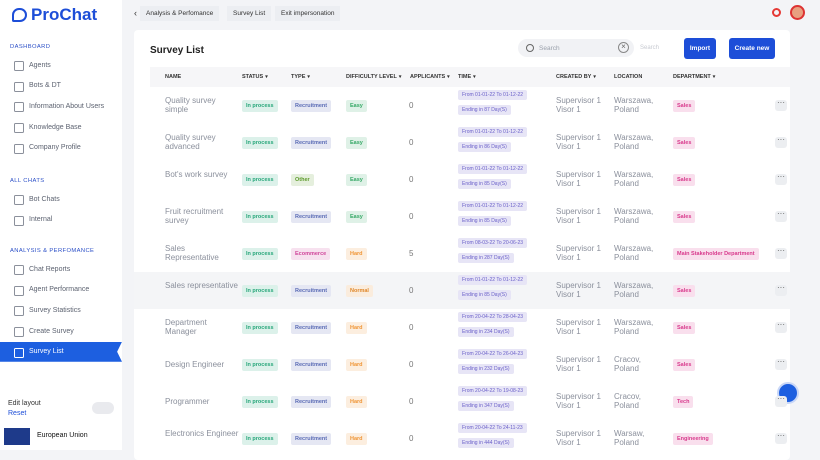 The image size is (820, 460). Describe the element at coordinates (650, 48) in the screenshot. I see `search-button: Search` at that location.